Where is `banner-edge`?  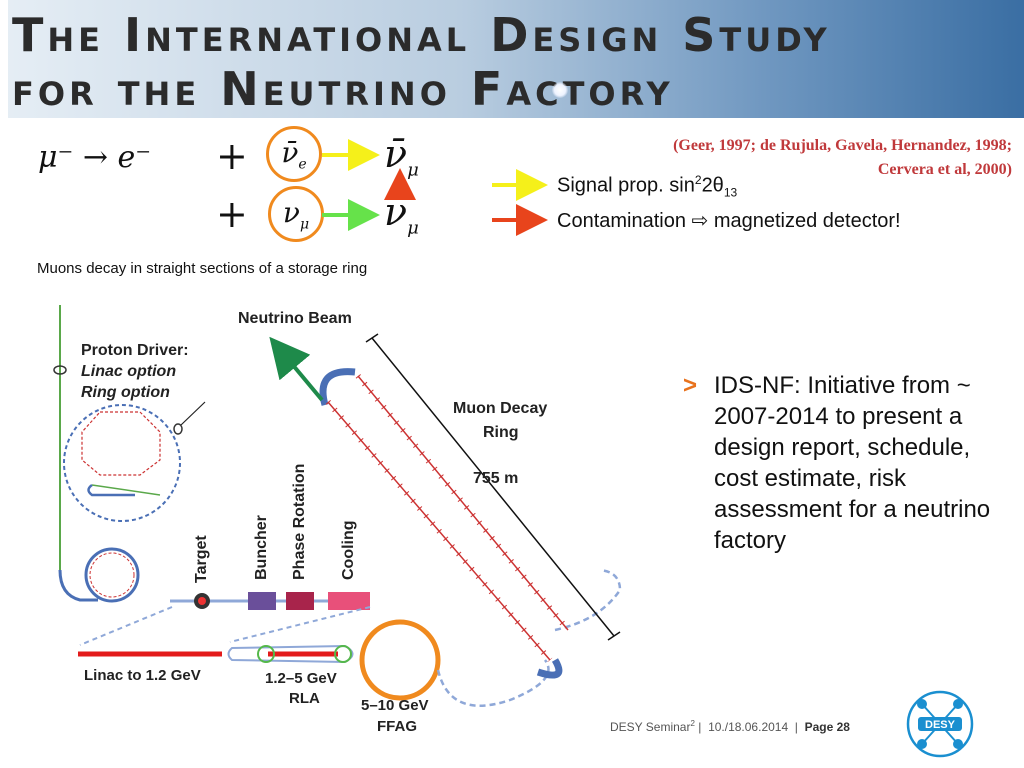
banner-edge is located at coordinates (4, 59).